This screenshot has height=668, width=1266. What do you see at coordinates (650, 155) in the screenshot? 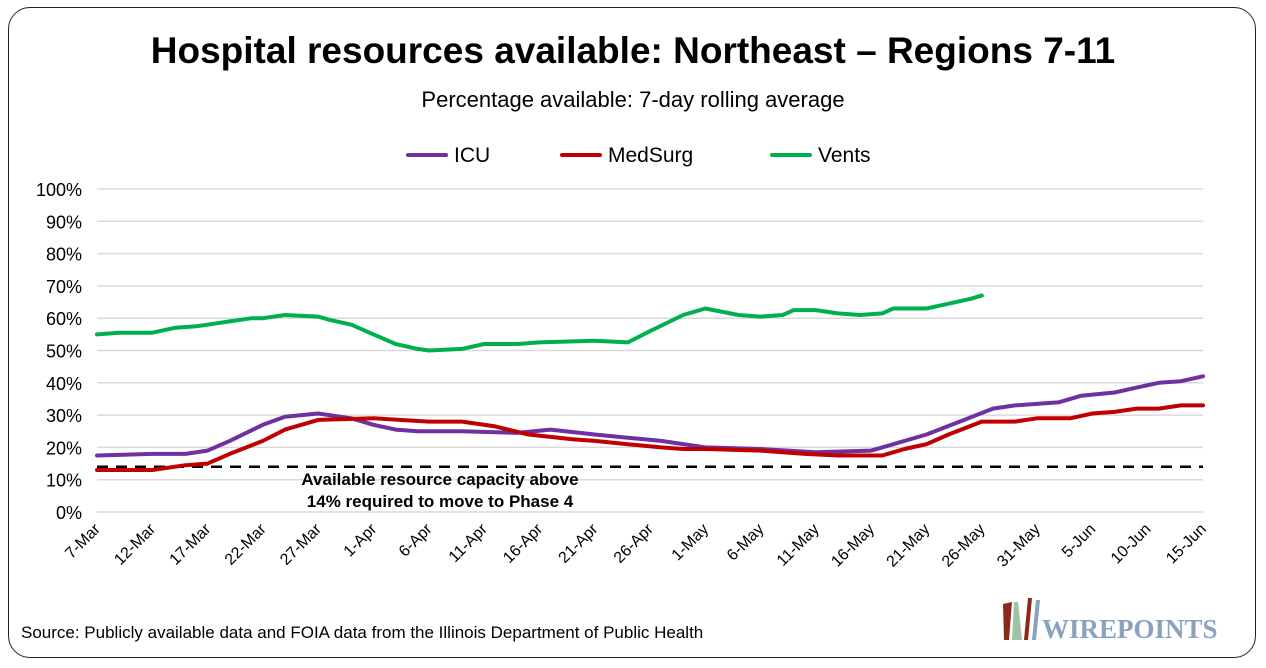
I see `legend-label-medsurg: MedSurg` at bounding box center [650, 155].